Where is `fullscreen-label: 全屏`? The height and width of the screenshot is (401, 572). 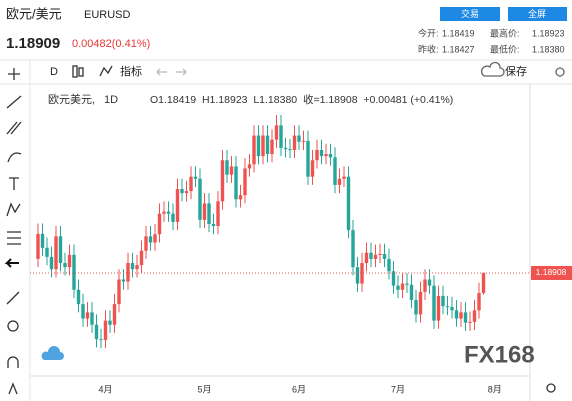 fullscreen-label: 全屏 is located at coordinates (537, 13).